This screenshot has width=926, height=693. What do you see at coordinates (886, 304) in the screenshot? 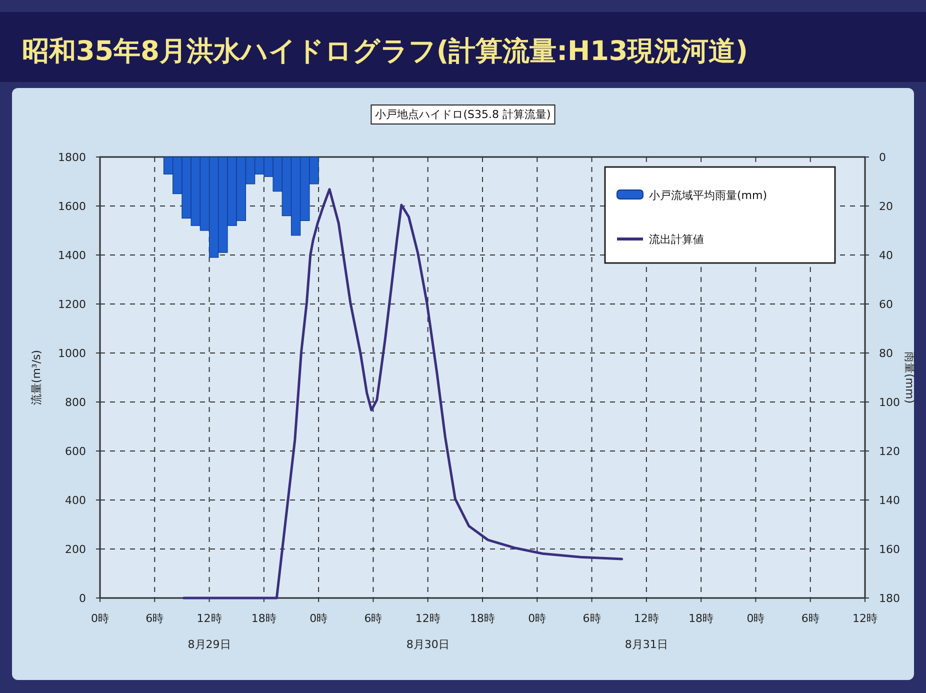
I see `y2-tick-label: 60` at bounding box center [886, 304].